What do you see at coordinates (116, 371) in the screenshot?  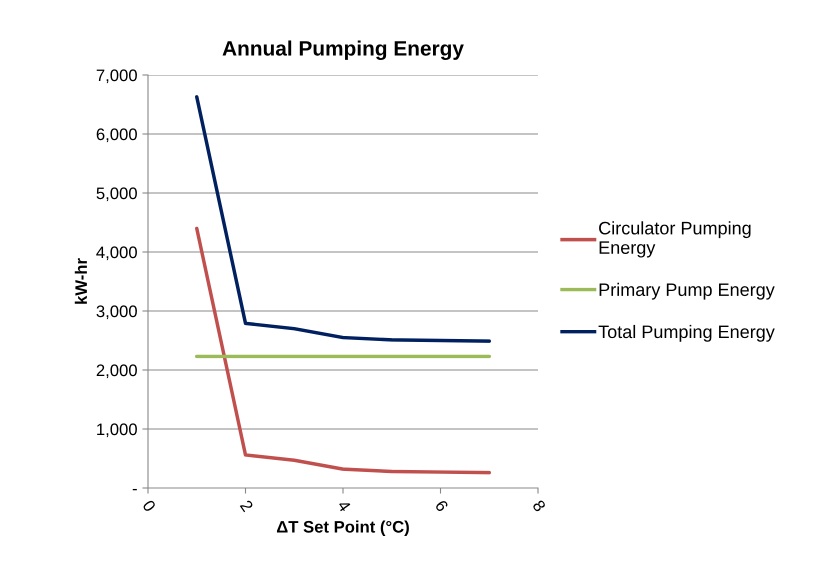 I see `y-tick-label: 2,000` at bounding box center [116, 371].